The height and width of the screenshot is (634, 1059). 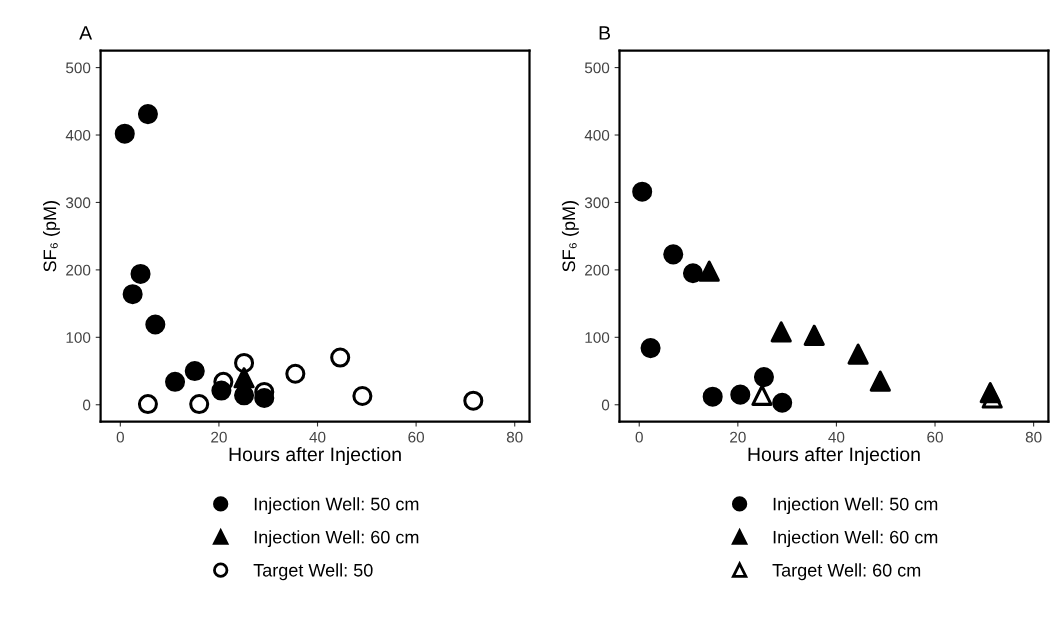 I want to click on chart-title: B, so click(x=605, y=33).